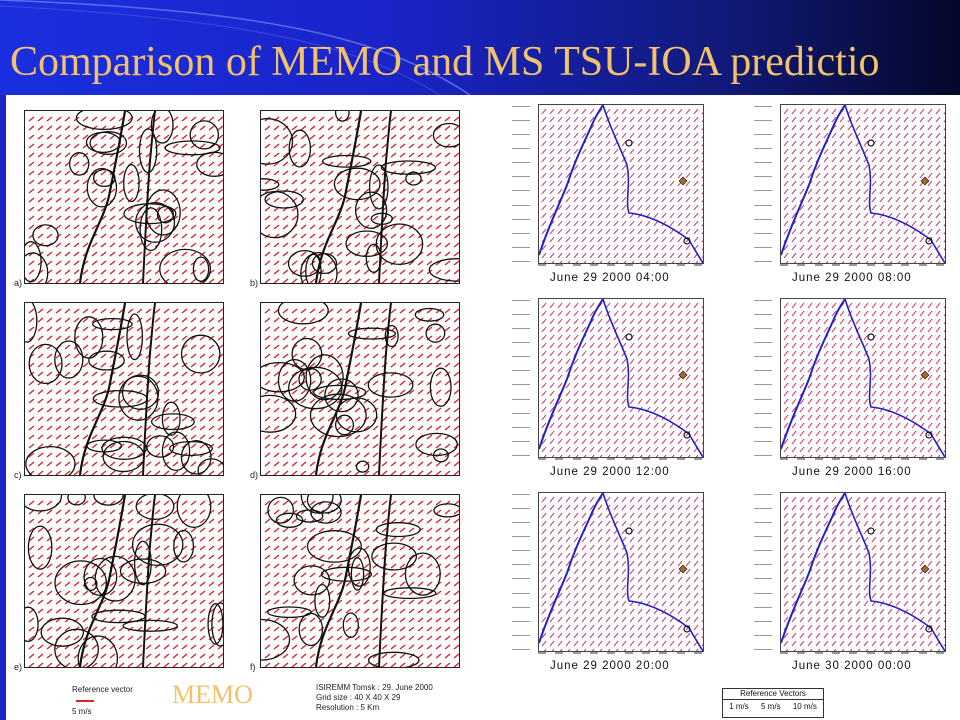 The image size is (960, 720). Describe the element at coordinates (254, 475) in the screenshot. I see `panel-label: d)` at that location.